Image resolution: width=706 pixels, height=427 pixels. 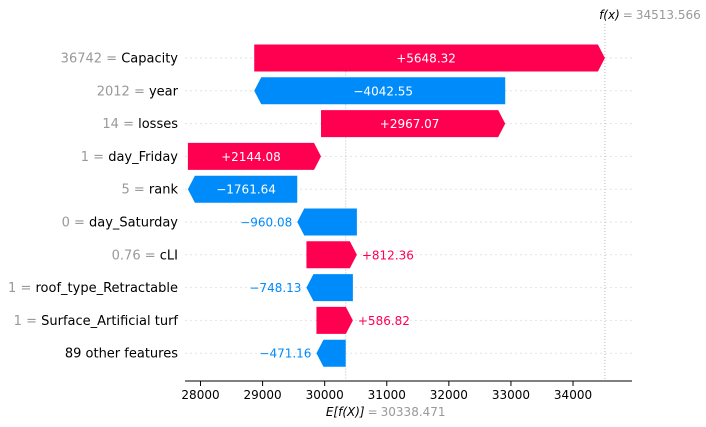 What do you see at coordinates (325, 395) in the screenshot?
I see `x-tick-label: 30000` at bounding box center [325, 395].